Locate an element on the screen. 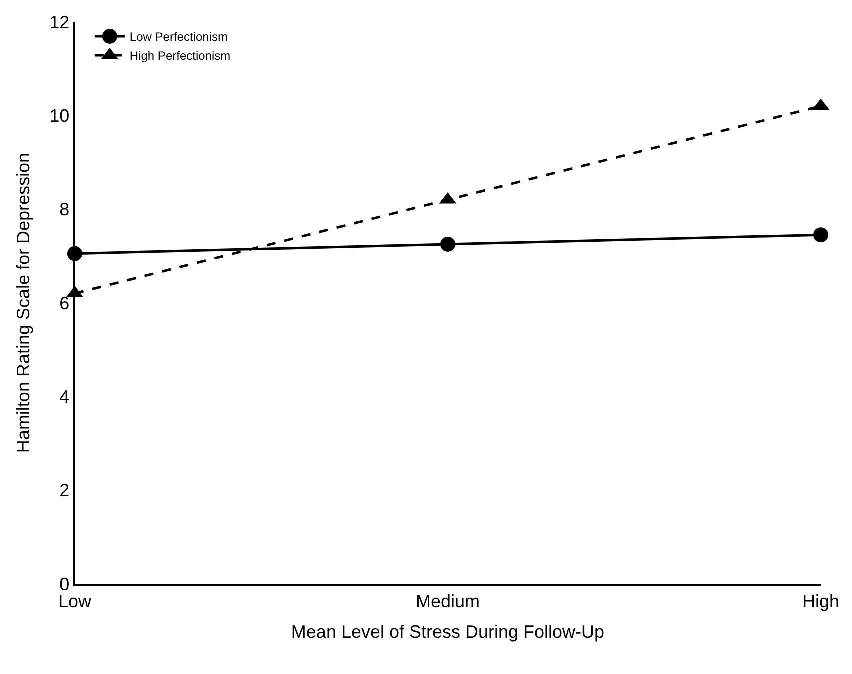 The height and width of the screenshot is (674, 852). y-tick-label: 4 is located at coordinates (65, 396).